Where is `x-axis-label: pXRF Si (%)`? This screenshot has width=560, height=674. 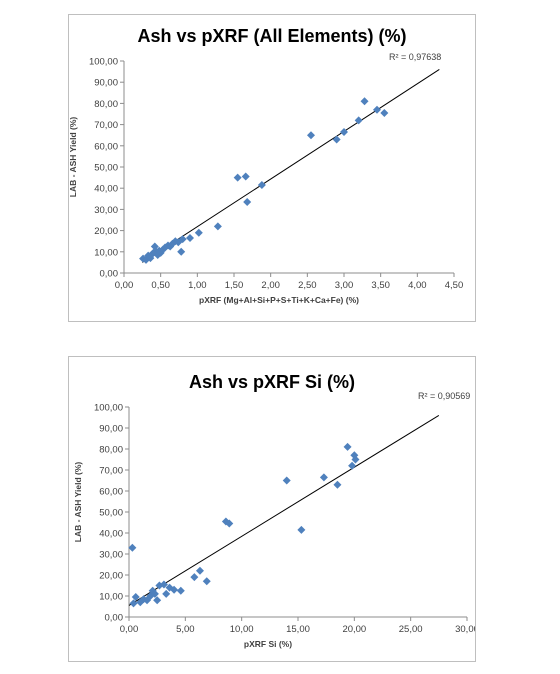 x-axis-label: pXRF Si (%) is located at coordinates (268, 644).